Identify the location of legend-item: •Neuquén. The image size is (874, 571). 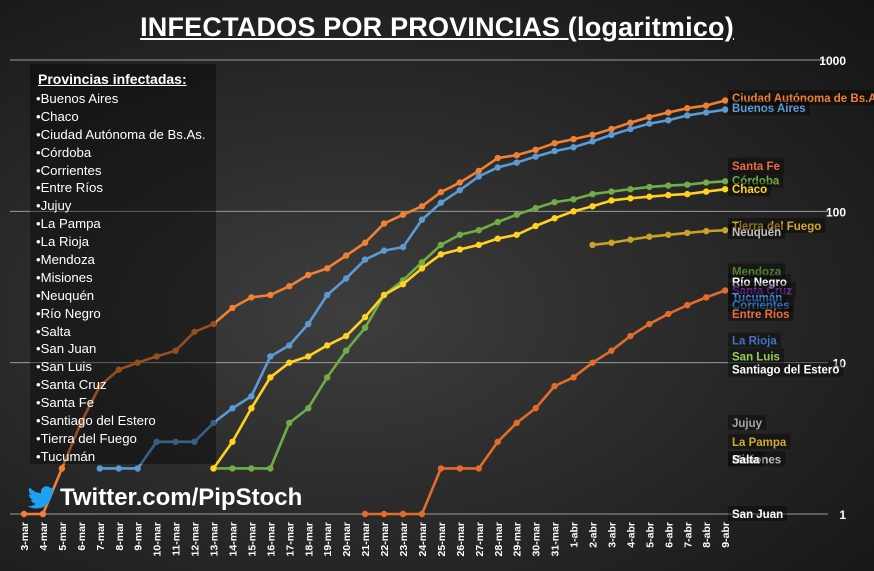
(65, 295).